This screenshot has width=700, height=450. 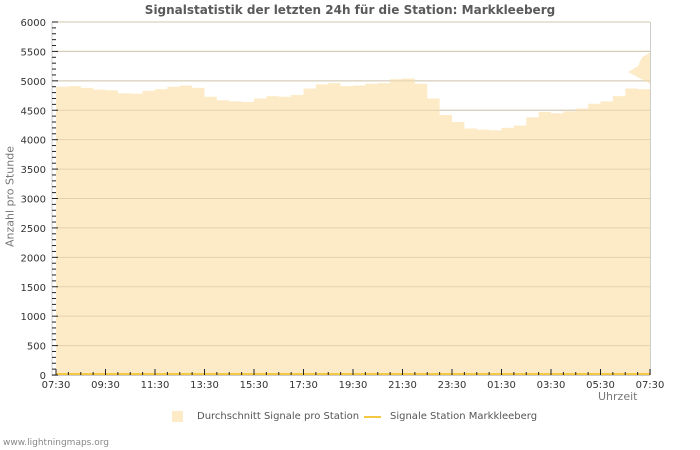 What do you see at coordinates (33, 111) in the screenshot?
I see `y-tick-label: 4500` at bounding box center [33, 111].